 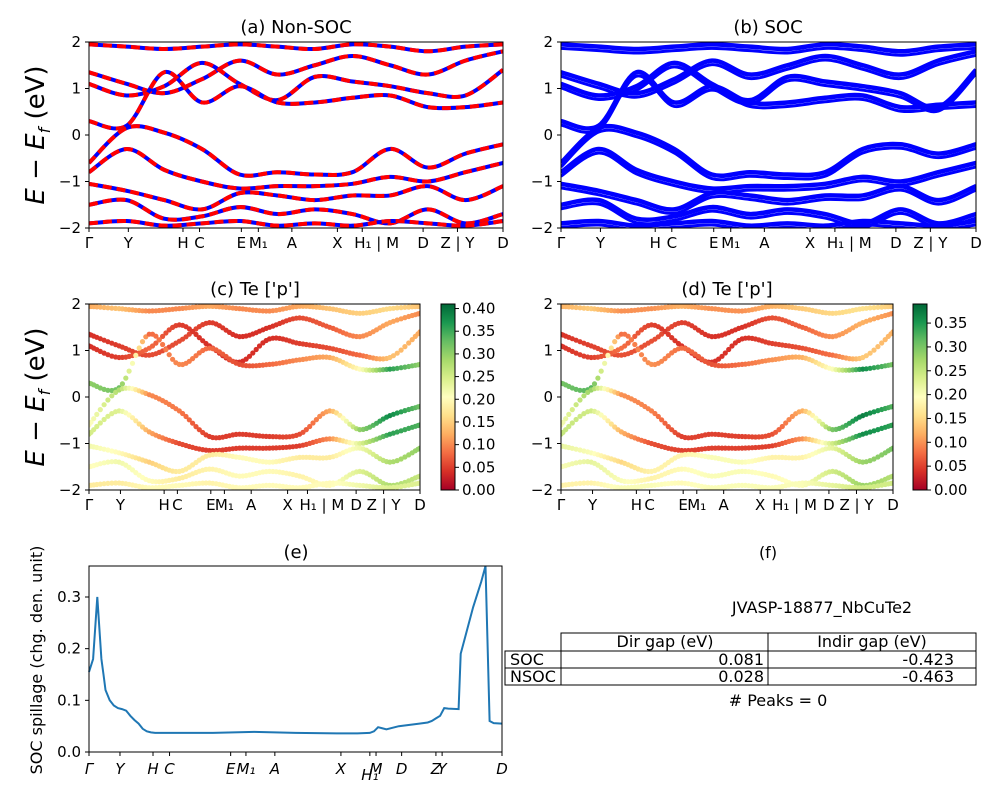 I want to click on x-tick-label: Y, so click(x=120, y=769).